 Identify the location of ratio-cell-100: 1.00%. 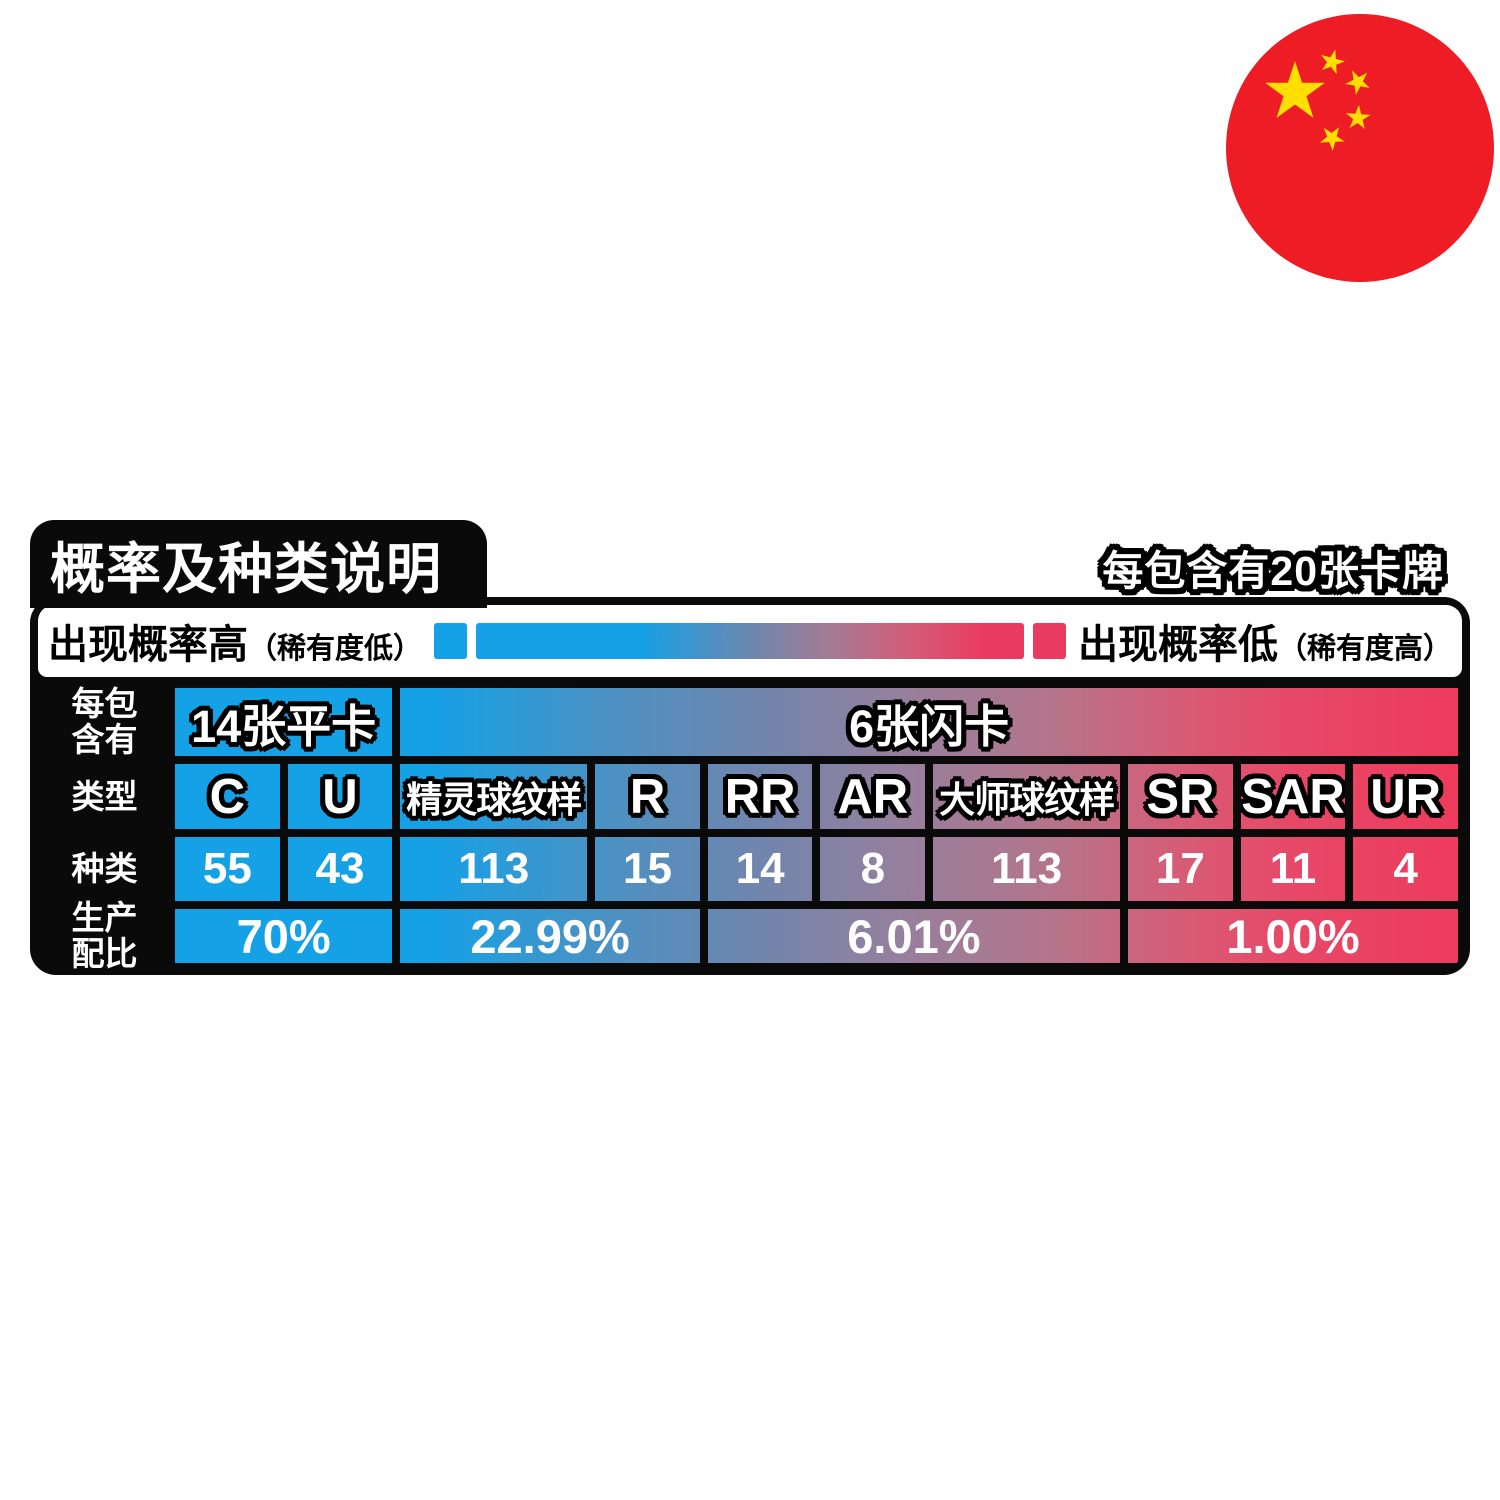
(1293, 936).